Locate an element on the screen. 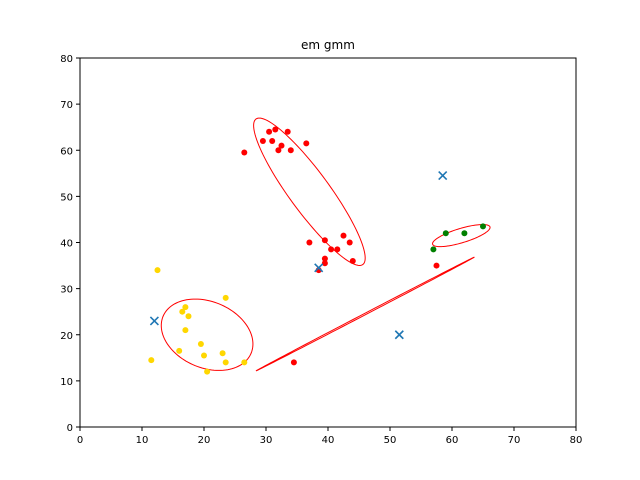  x-tick-label-4: 40 is located at coordinates (328, 440).